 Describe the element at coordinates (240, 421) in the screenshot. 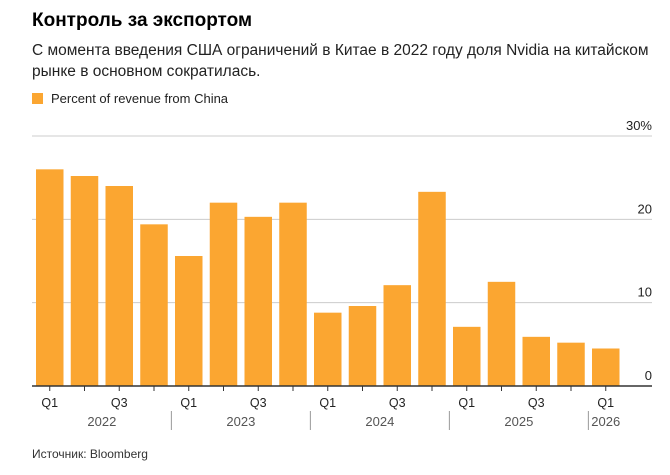

I see `year-label: 2023` at that location.